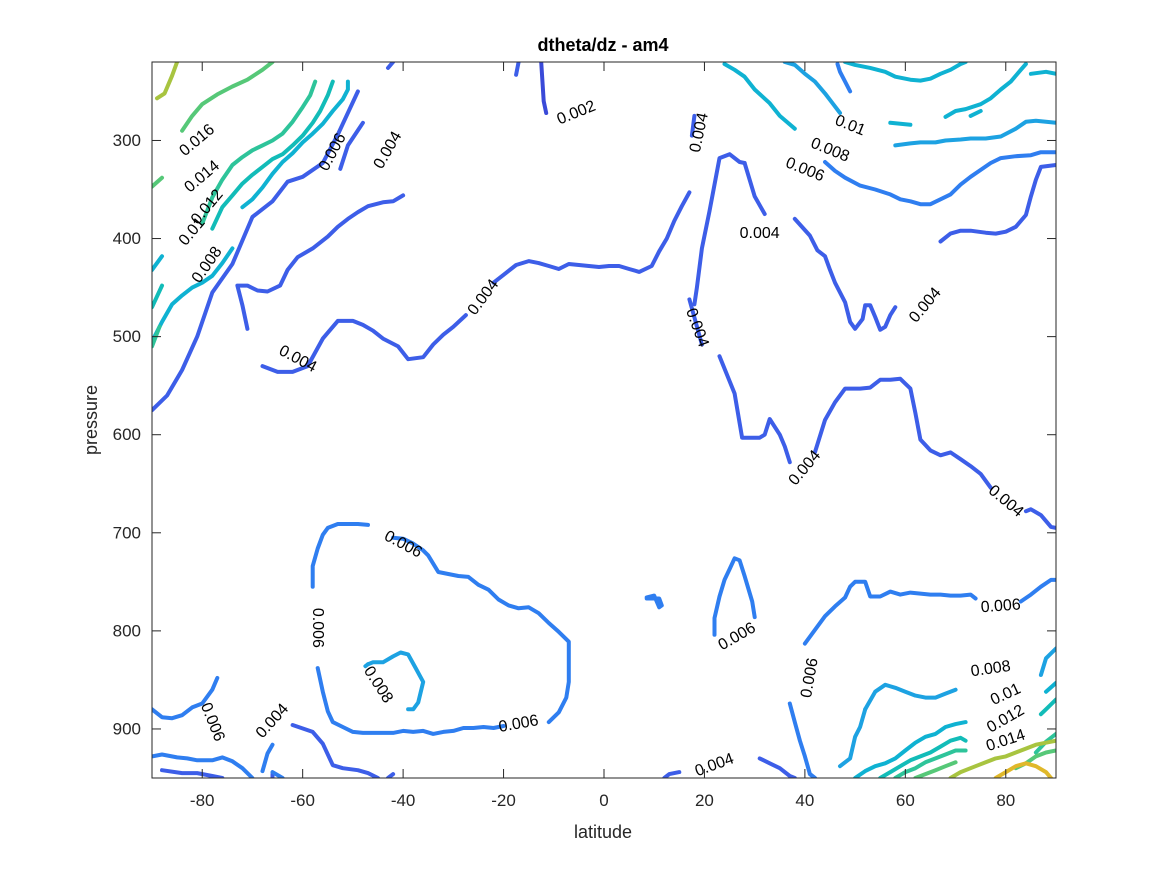  Describe the element at coordinates (804, 800) in the screenshot. I see `x-tick-label: 40` at that location.